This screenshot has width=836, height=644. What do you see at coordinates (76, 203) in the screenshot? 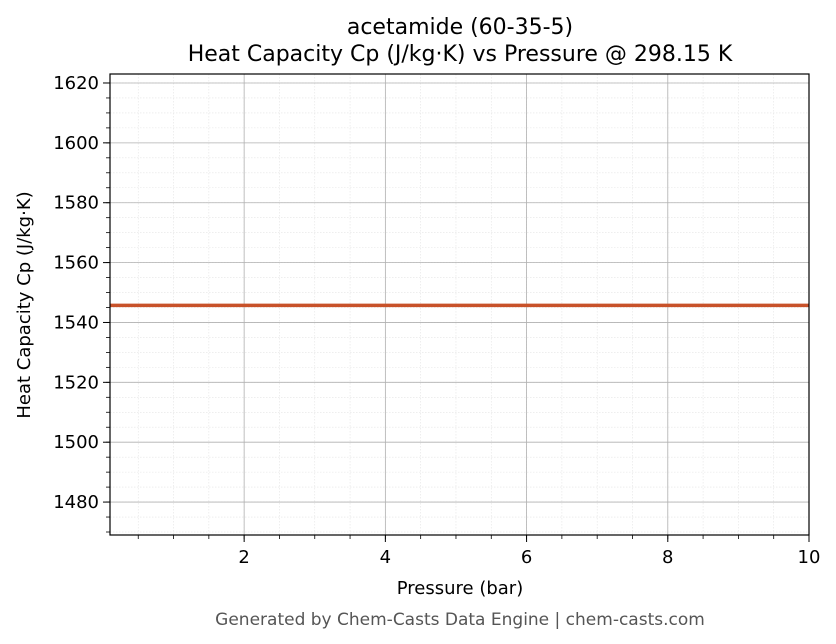
I see `y-tick-label: 1580` at bounding box center [76, 203].